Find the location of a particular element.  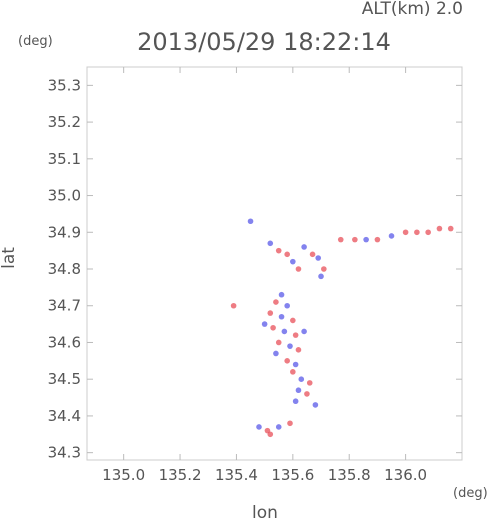

y-tick-label: 35.0 is located at coordinates (64, 196).